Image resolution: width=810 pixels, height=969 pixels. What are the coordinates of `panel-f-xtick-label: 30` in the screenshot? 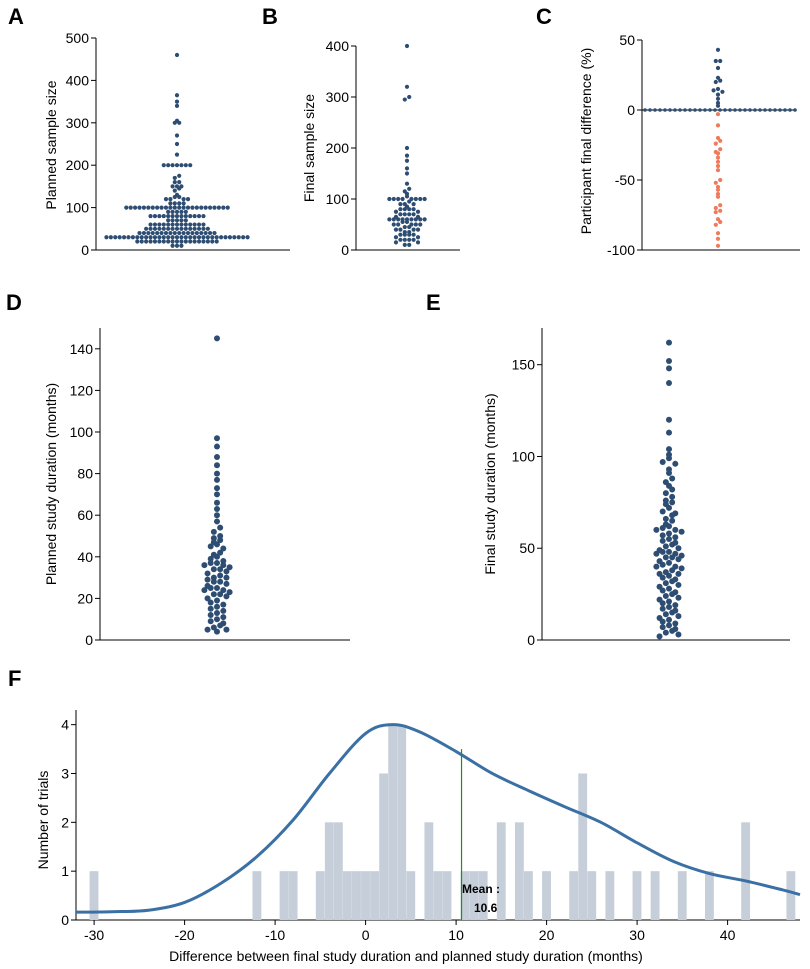 It's located at (637, 935).